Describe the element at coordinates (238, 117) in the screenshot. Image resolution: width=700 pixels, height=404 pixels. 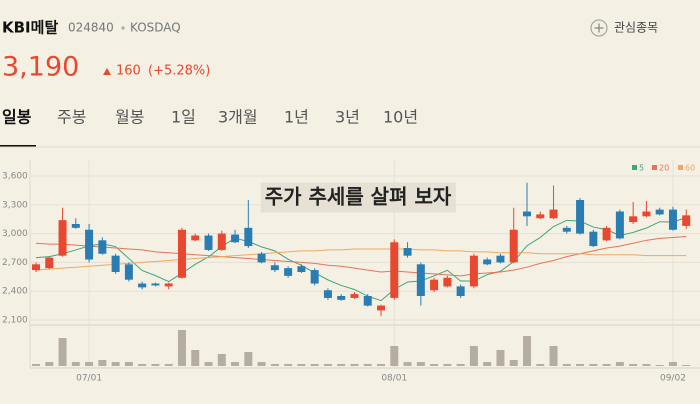
I see `tab: 3개월` at that location.